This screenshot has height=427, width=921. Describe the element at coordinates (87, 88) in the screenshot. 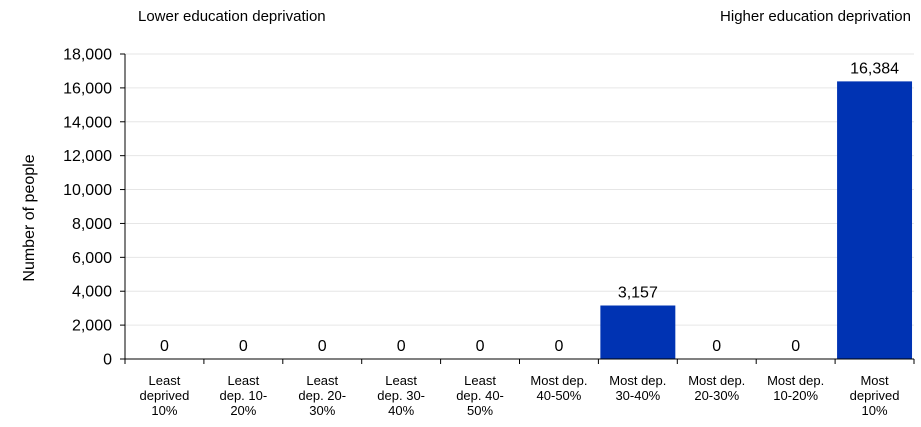

I see `y-tick-label: 16,000` at that location.